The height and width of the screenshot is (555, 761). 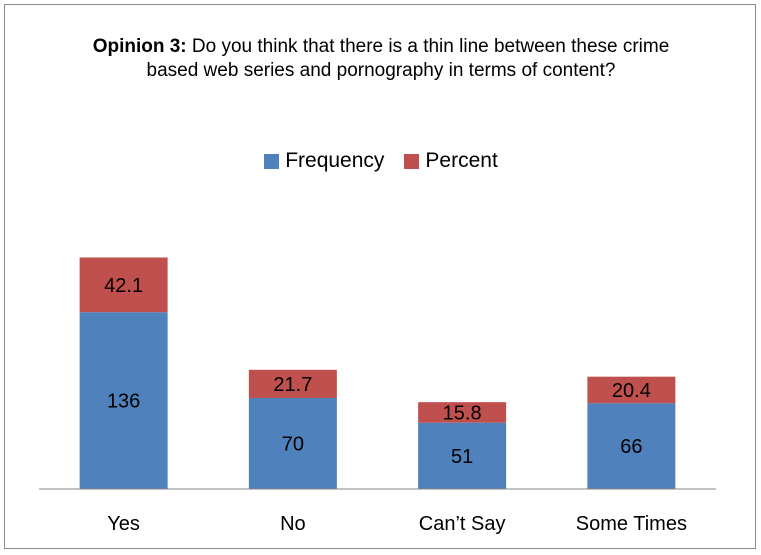 What do you see at coordinates (461, 160) in the screenshot?
I see `legend-label-percent: Percent` at bounding box center [461, 160].